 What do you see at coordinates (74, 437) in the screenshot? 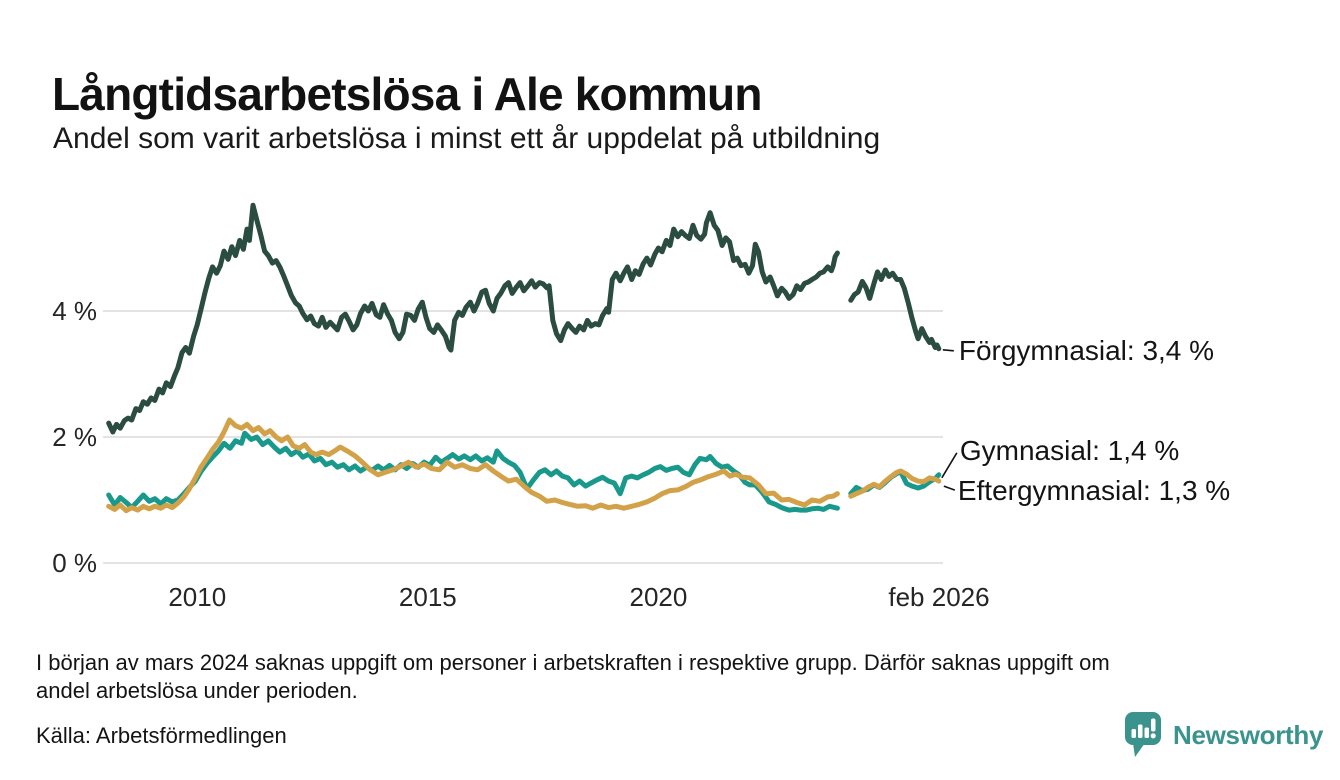
I see `y-axis-tick-label: 2 %` at bounding box center [74, 437].